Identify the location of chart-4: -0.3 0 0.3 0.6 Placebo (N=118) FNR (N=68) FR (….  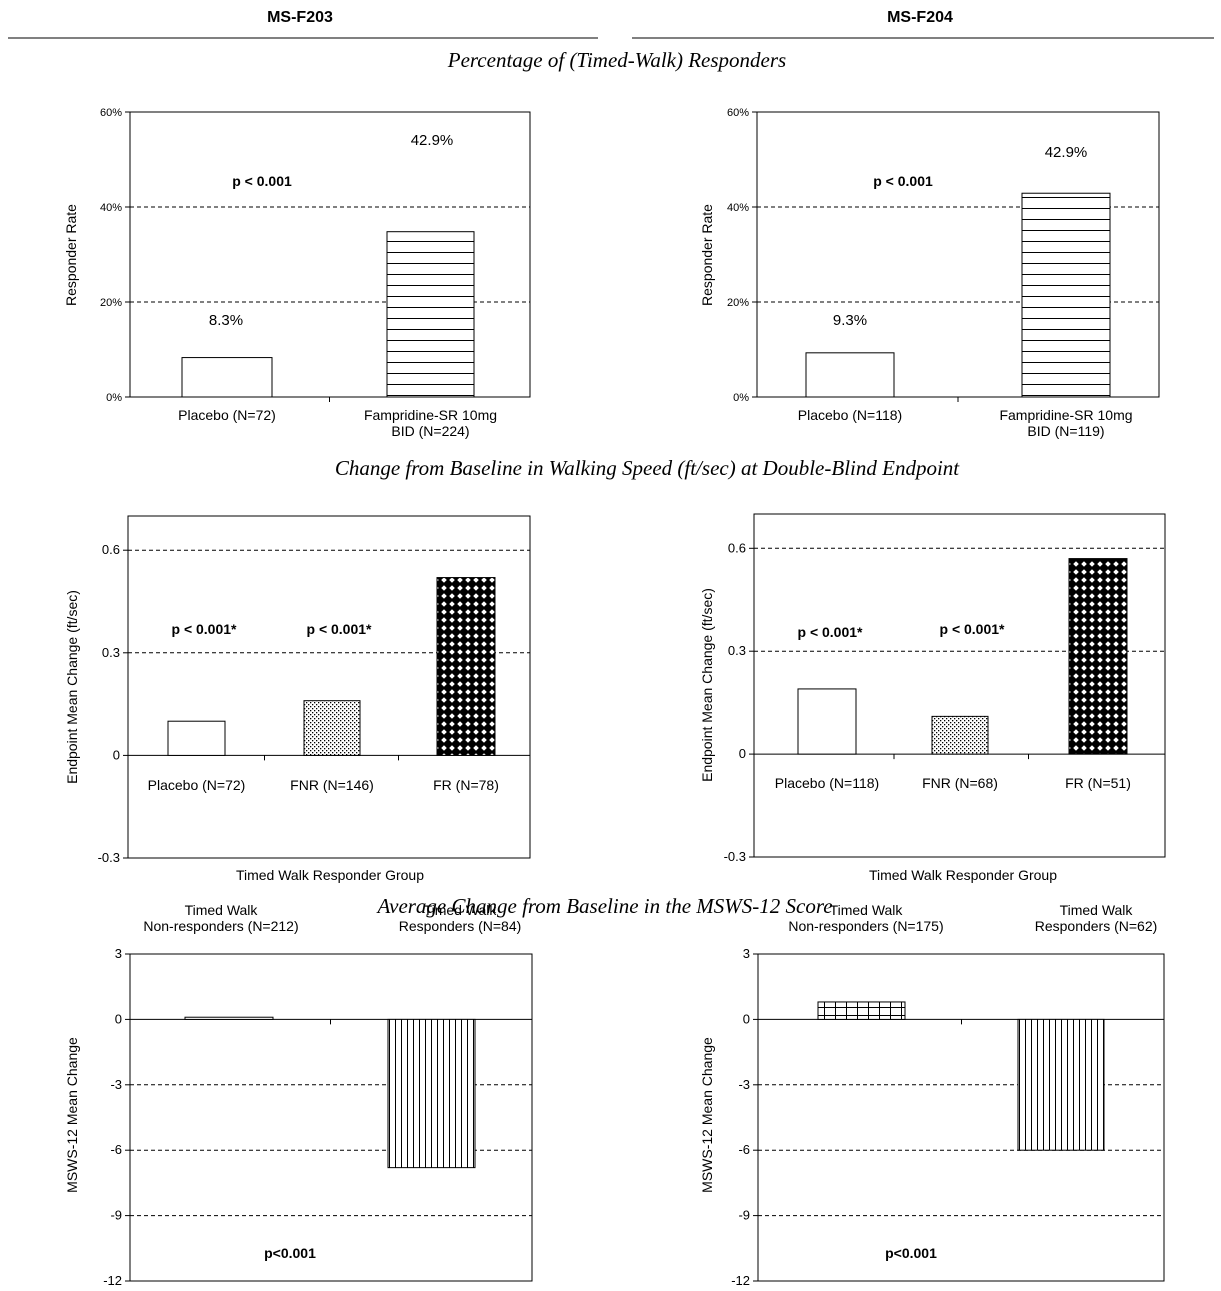
(932, 698).